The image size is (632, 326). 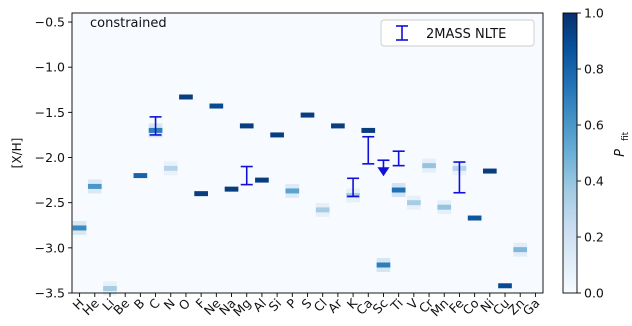 I want to click on y-tick-label: −3.0, so click(x=50, y=247).